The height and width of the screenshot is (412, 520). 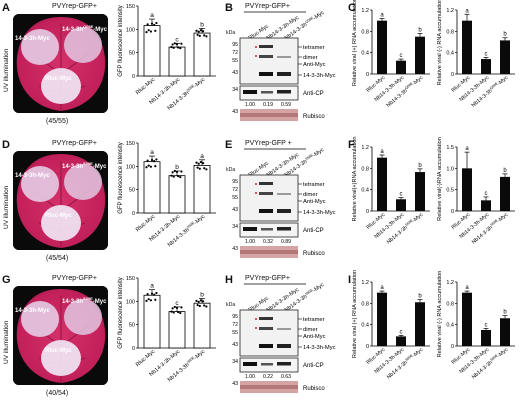 What do you see at coordinates (267, 229) in the screenshot?
I see `band-cp-wt` at bounding box center [267, 229].